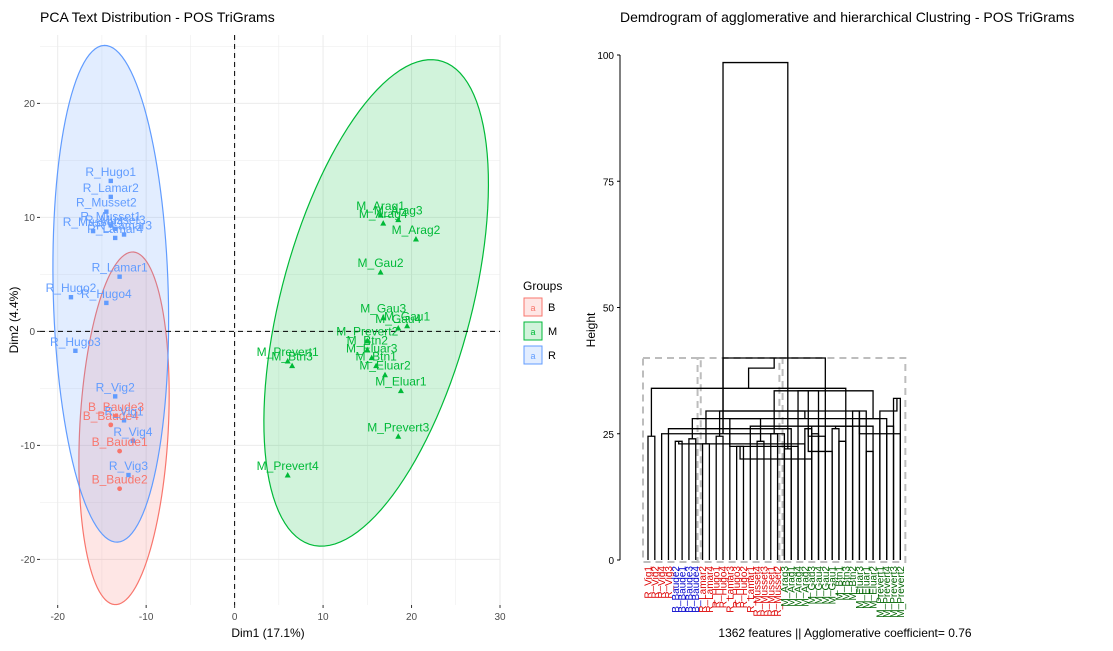  Describe the element at coordinates (683, 589) in the screenshot. I see `leaf-label-B_Baude1: B_Baude1` at that location.